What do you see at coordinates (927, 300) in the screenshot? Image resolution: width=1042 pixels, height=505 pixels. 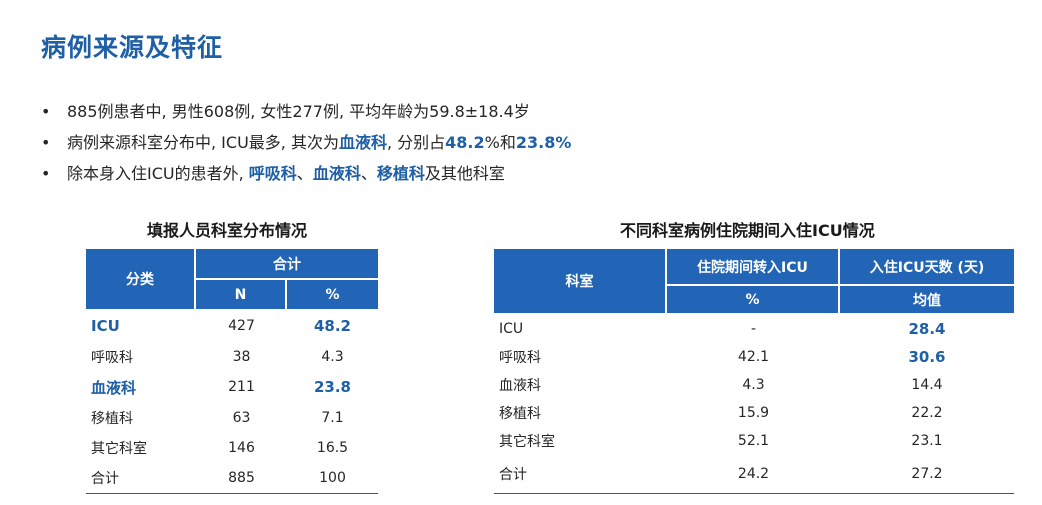 I see `col-header-mean: 均值` at bounding box center [927, 300].